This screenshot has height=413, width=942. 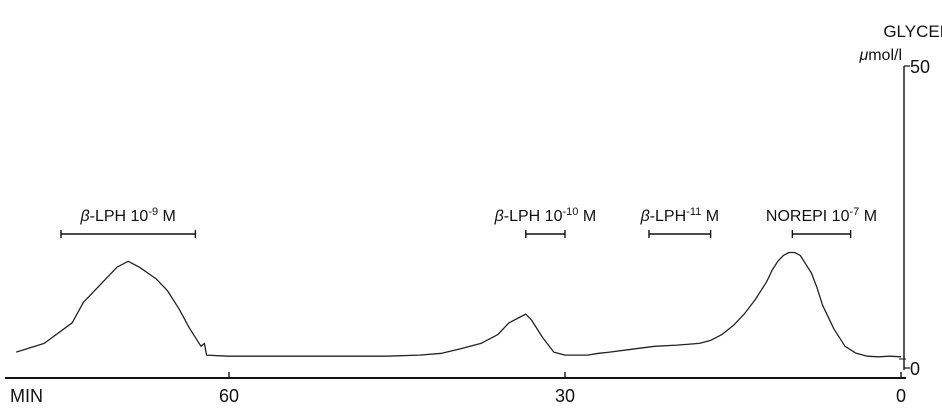 What do you see at coordinates (920, 67) in the screenshot?
I see `y-tick-label: 50` at bounding box center [920, 67].